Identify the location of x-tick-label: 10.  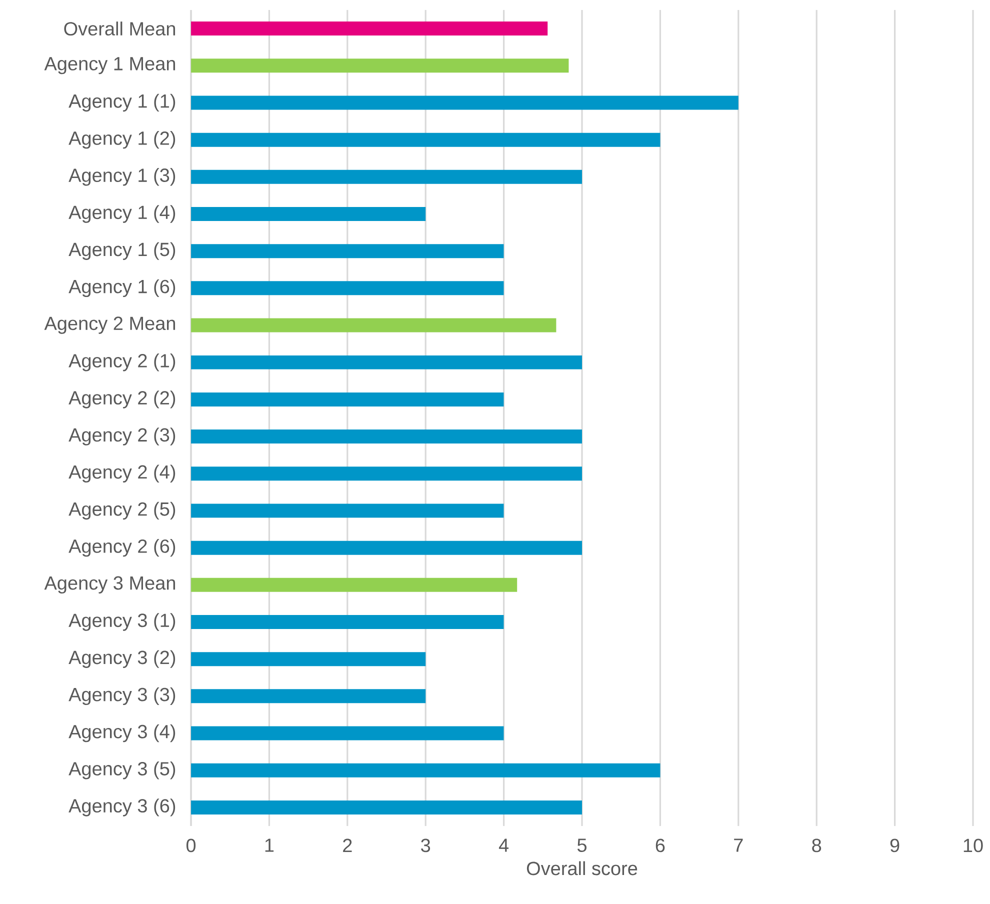
(973, 845).